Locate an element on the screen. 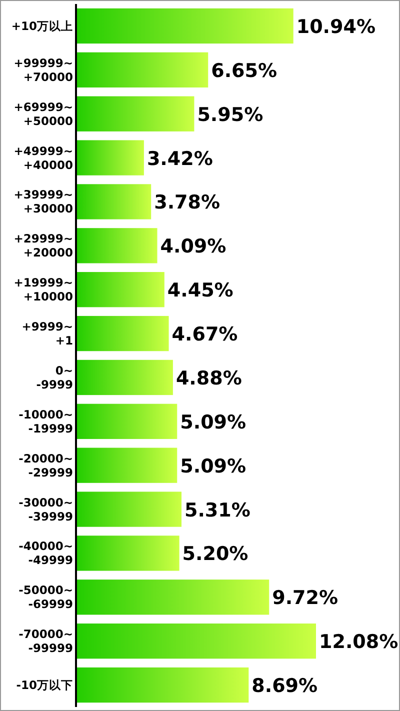 This screenshot has height=711, width=400. data-label: 9.72% is located at coordinates (305, 598).